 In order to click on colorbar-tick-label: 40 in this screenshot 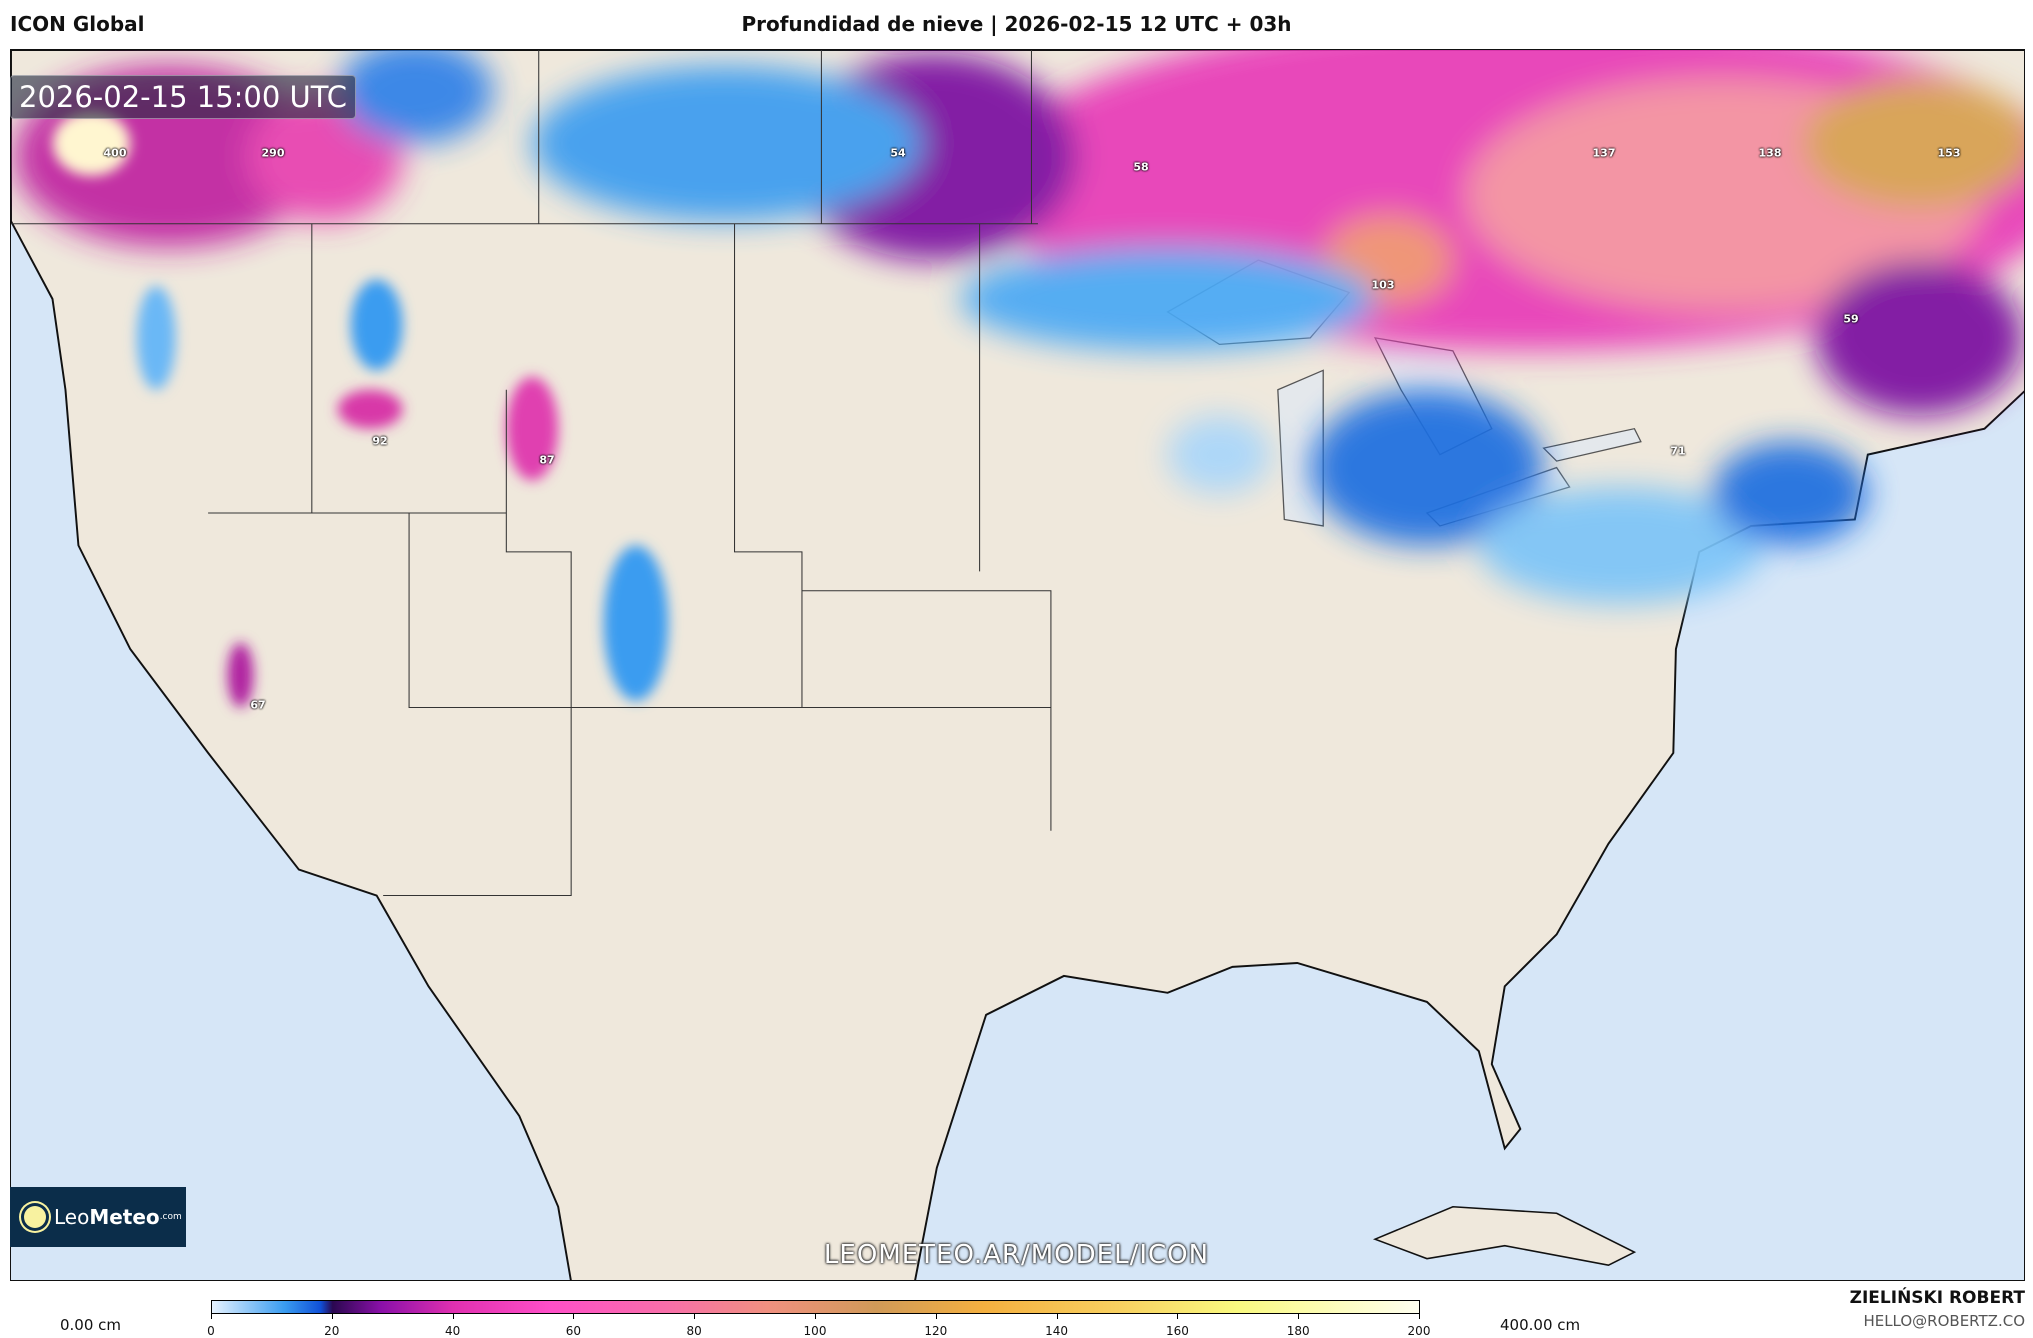, I will do `click(452, 1331)`.